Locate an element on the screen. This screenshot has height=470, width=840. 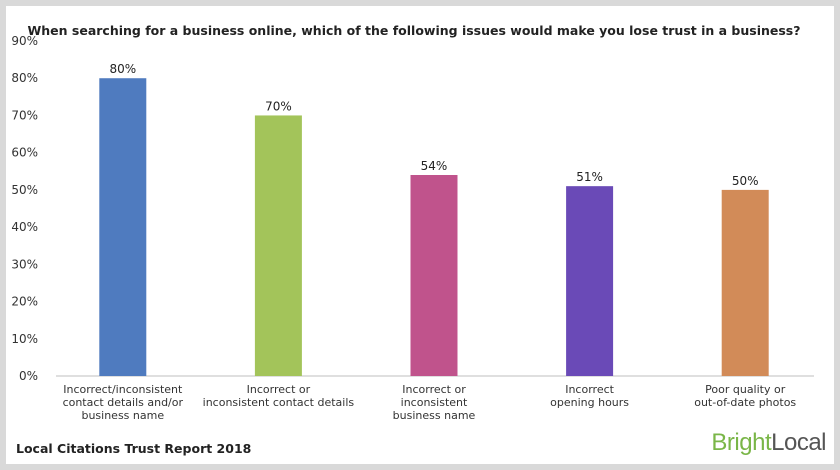
y-tick-label: 70% is located at coordinates (24, 115).